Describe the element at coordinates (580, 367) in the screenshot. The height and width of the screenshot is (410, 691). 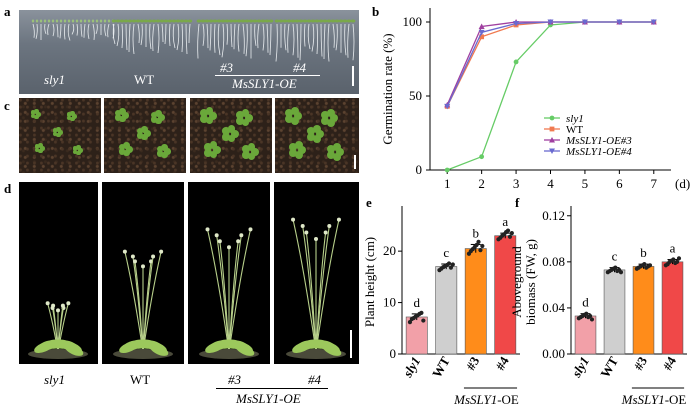
I see `f-x-tick-label-0: sly1` at that location.